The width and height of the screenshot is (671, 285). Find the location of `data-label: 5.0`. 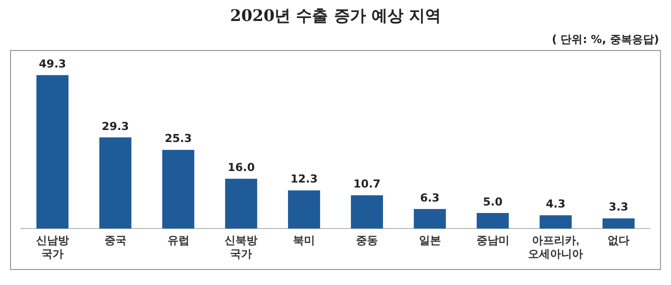

data-label: 5.0 is located at coordinates (493, 201).